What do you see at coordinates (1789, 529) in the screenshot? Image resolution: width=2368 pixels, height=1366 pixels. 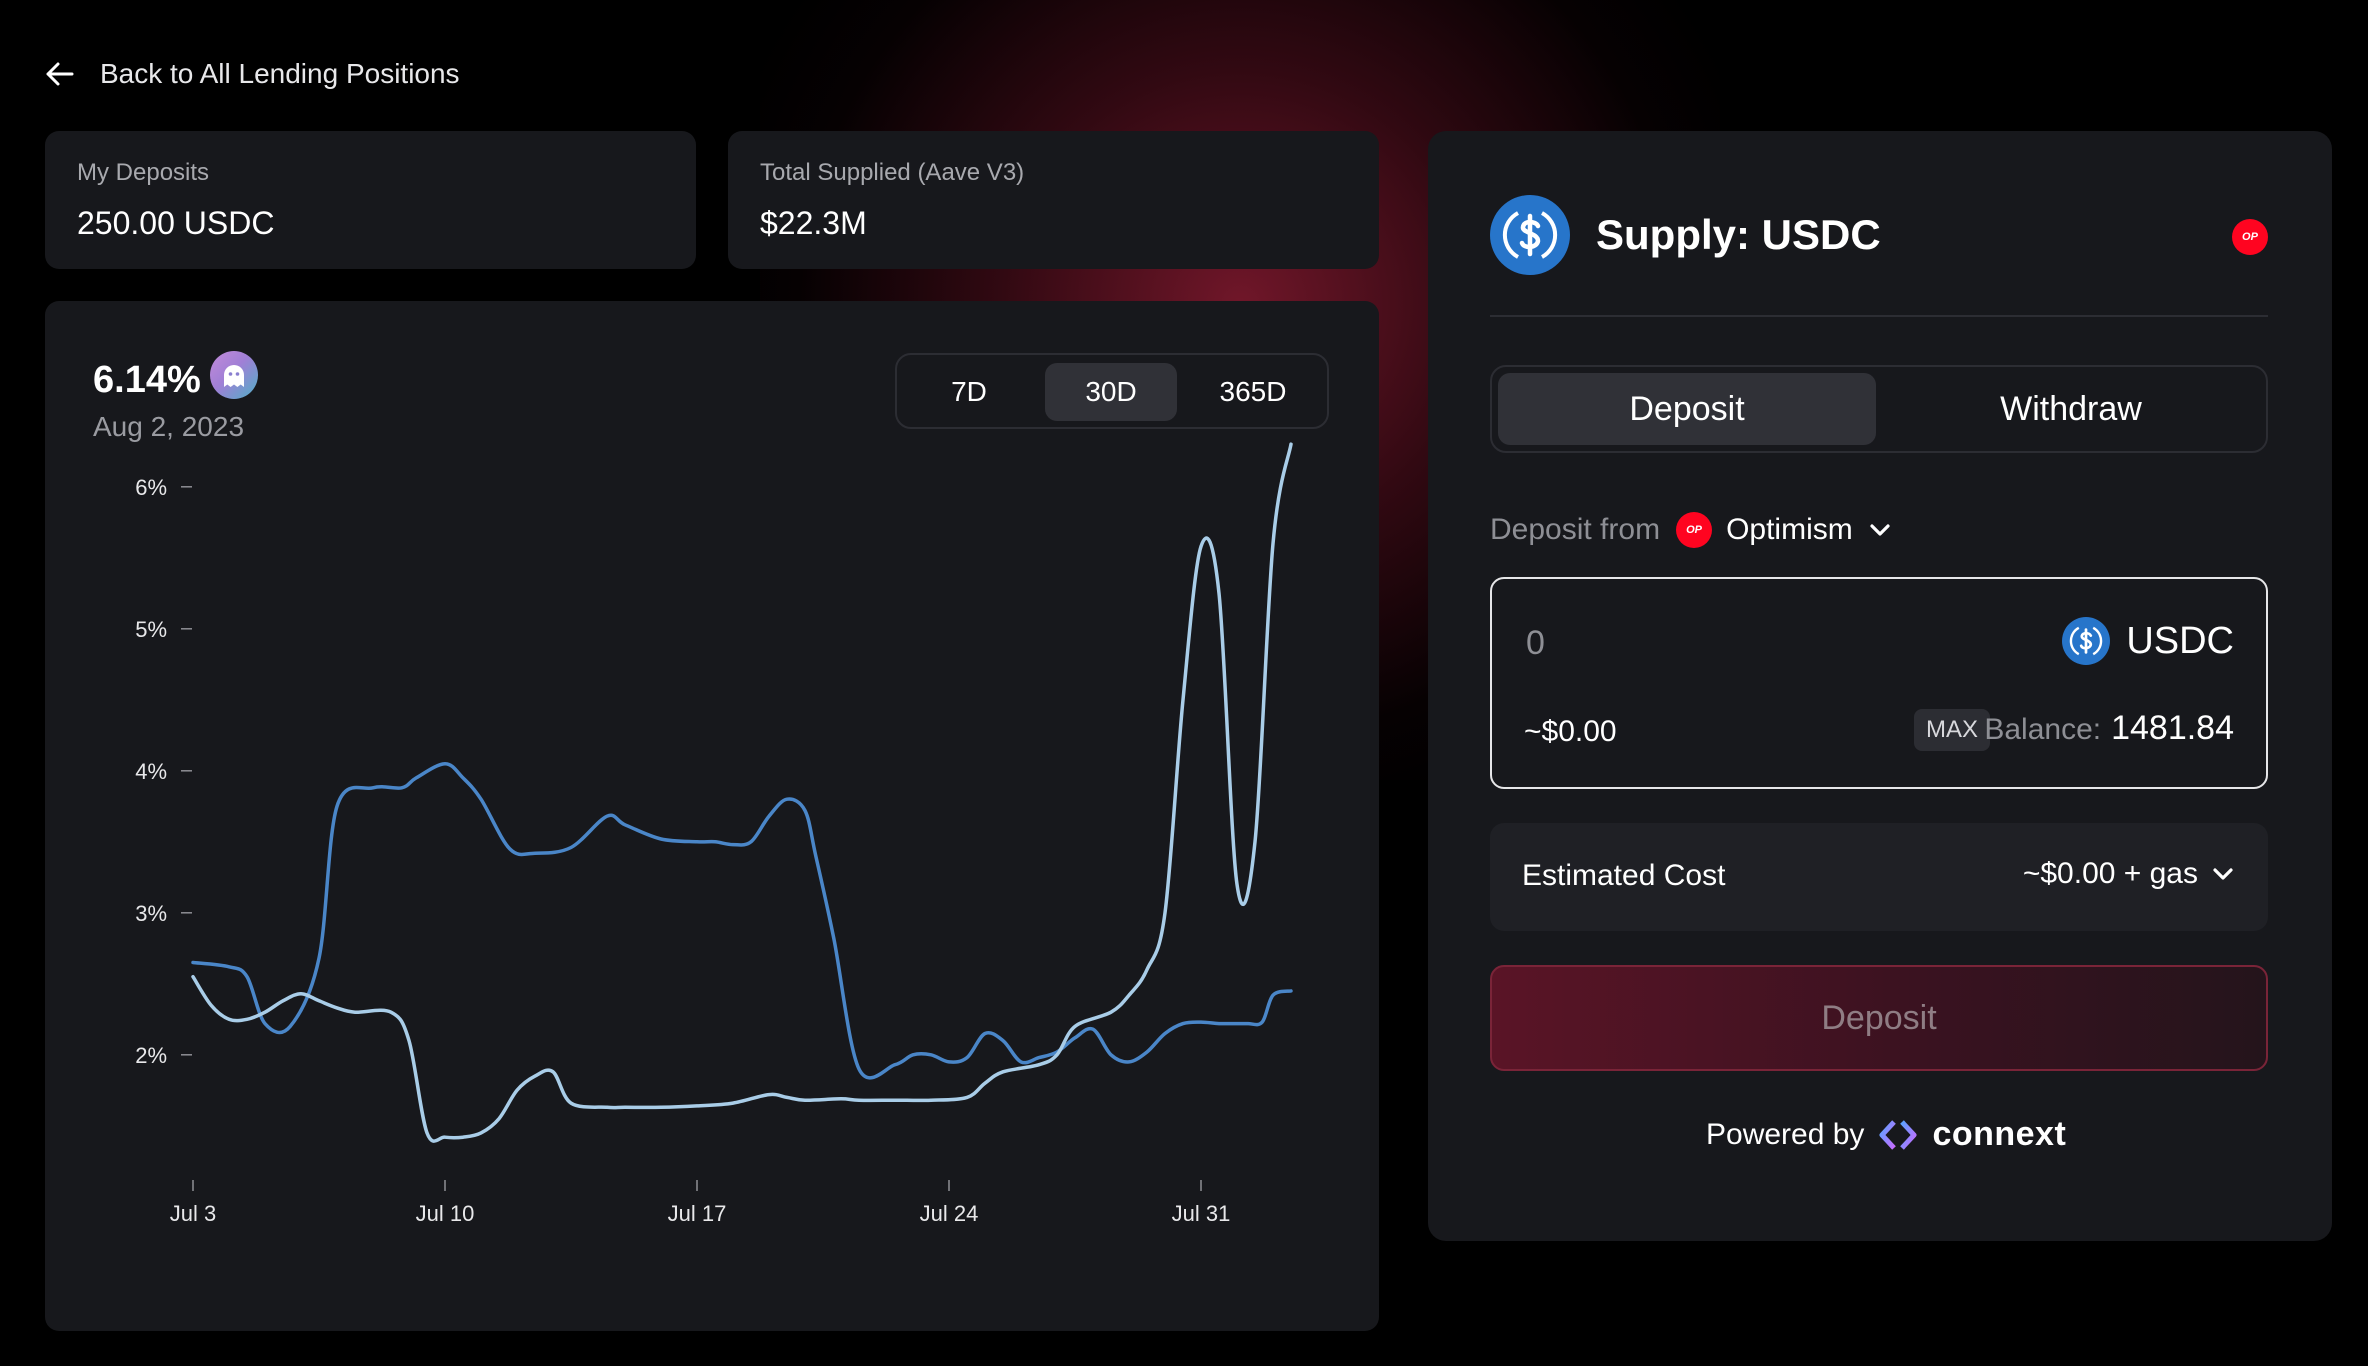 I see `chain-name: Optimism` at bounding box center [1789, 529].